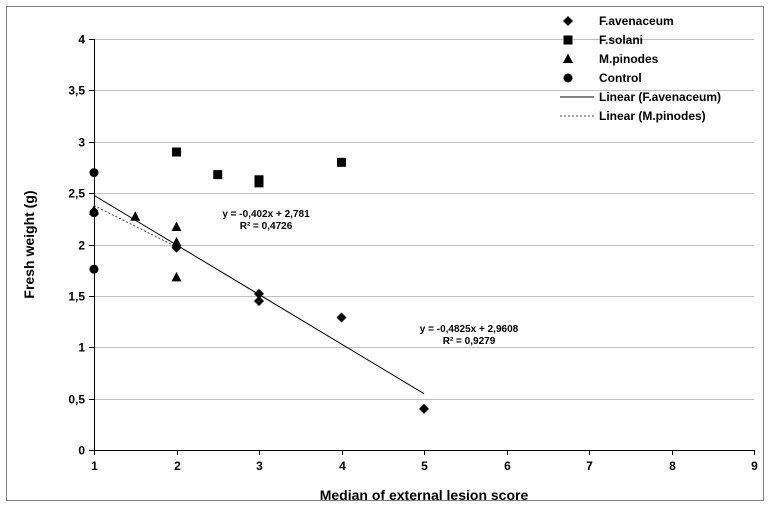 This screenshot has width=770, height=508. Describe the element at coordinates (469, 329) in the screenshot. I see `trendline-equation: y = -0,4825x + 2,9608` at that location.